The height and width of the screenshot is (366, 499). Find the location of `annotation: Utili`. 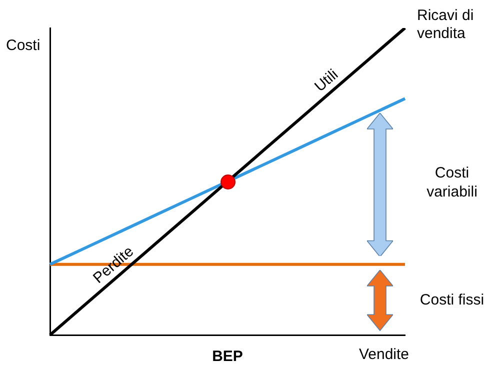

annotation: Utili is located at coordinates (326, 81).